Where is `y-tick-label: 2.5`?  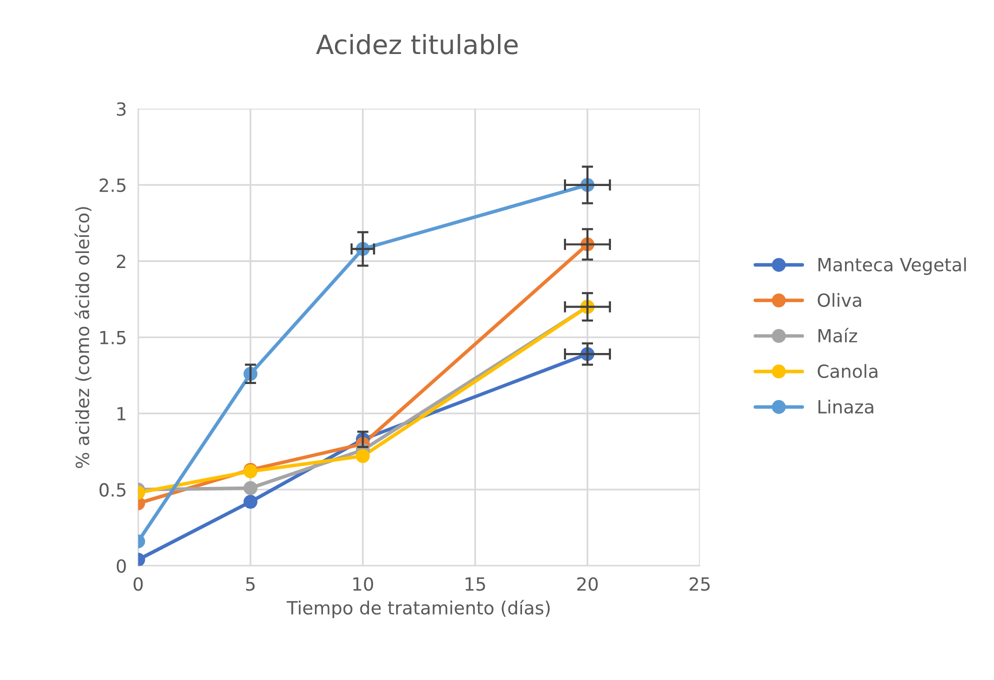
y-tick-label: 2.5 is located at coordinates (113, 185).